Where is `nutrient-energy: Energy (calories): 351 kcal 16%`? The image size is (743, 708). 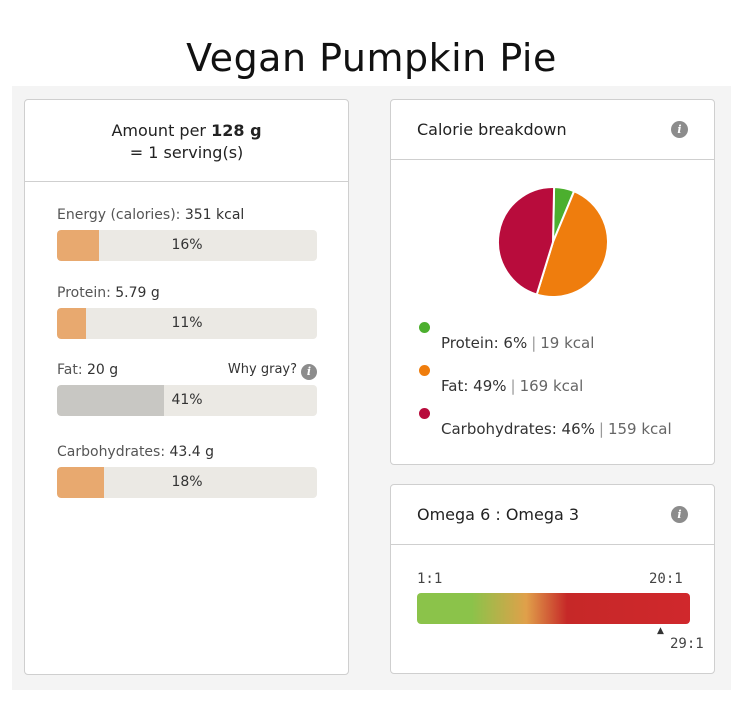 nutrient-energy: Energy (calories): 351 kcal 16% is located at coordinates (187, 233).